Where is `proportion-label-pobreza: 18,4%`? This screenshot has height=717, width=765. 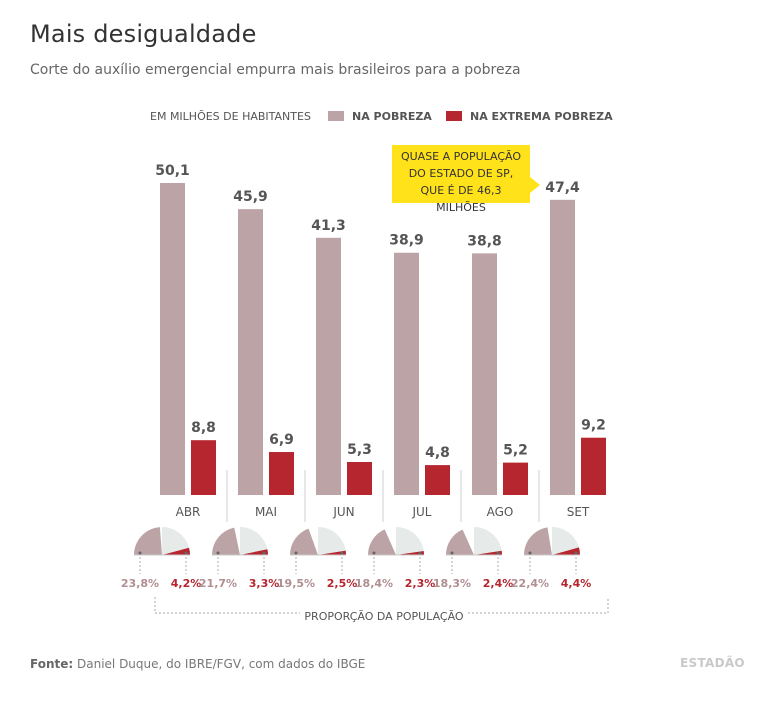 proportion-label-pobreza: 18,4% is located at coordinates (374, 583).